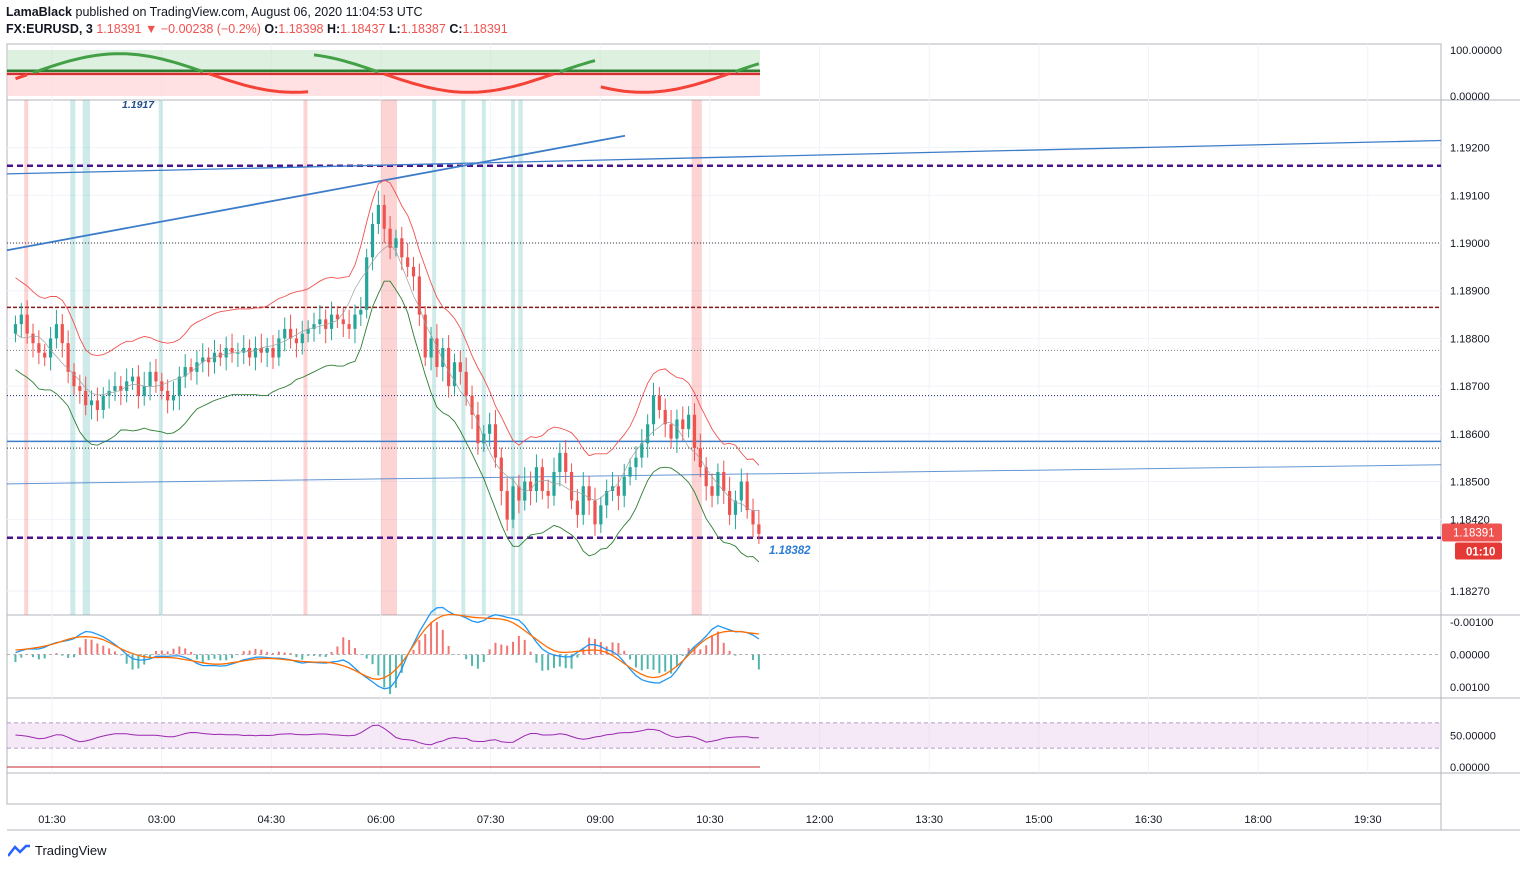 The height and width of the screenshot is (870, 1520). Describe the element at coordinates (790, 551) in the screenshot. I see `annotation-label: 1.18382` at that location.